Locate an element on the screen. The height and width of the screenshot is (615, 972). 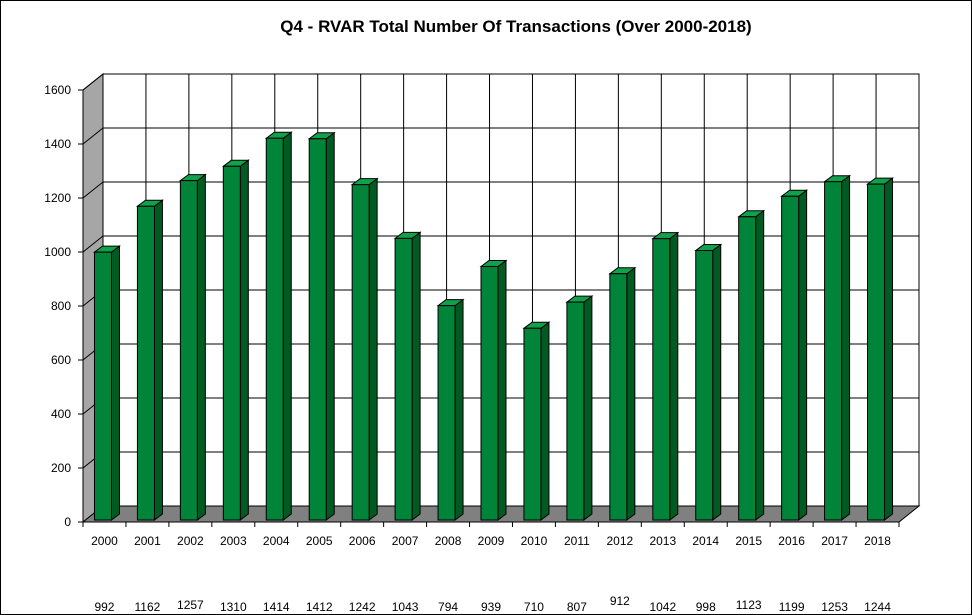
data-label-2005: 1412 is located at coordinates (319, 607).